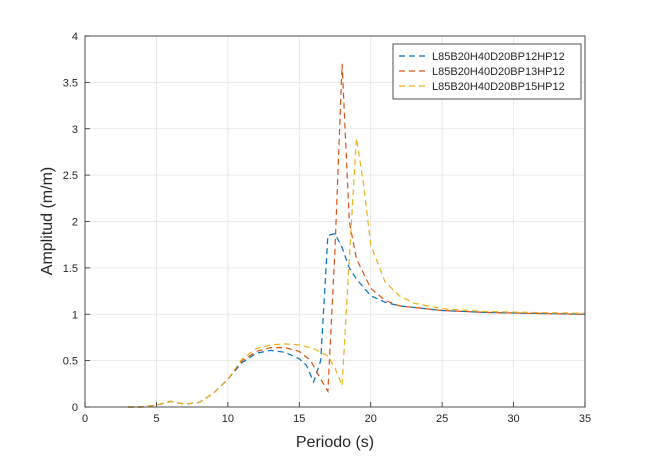  I want to click on x-tick-label: 0, so click(85, 419).